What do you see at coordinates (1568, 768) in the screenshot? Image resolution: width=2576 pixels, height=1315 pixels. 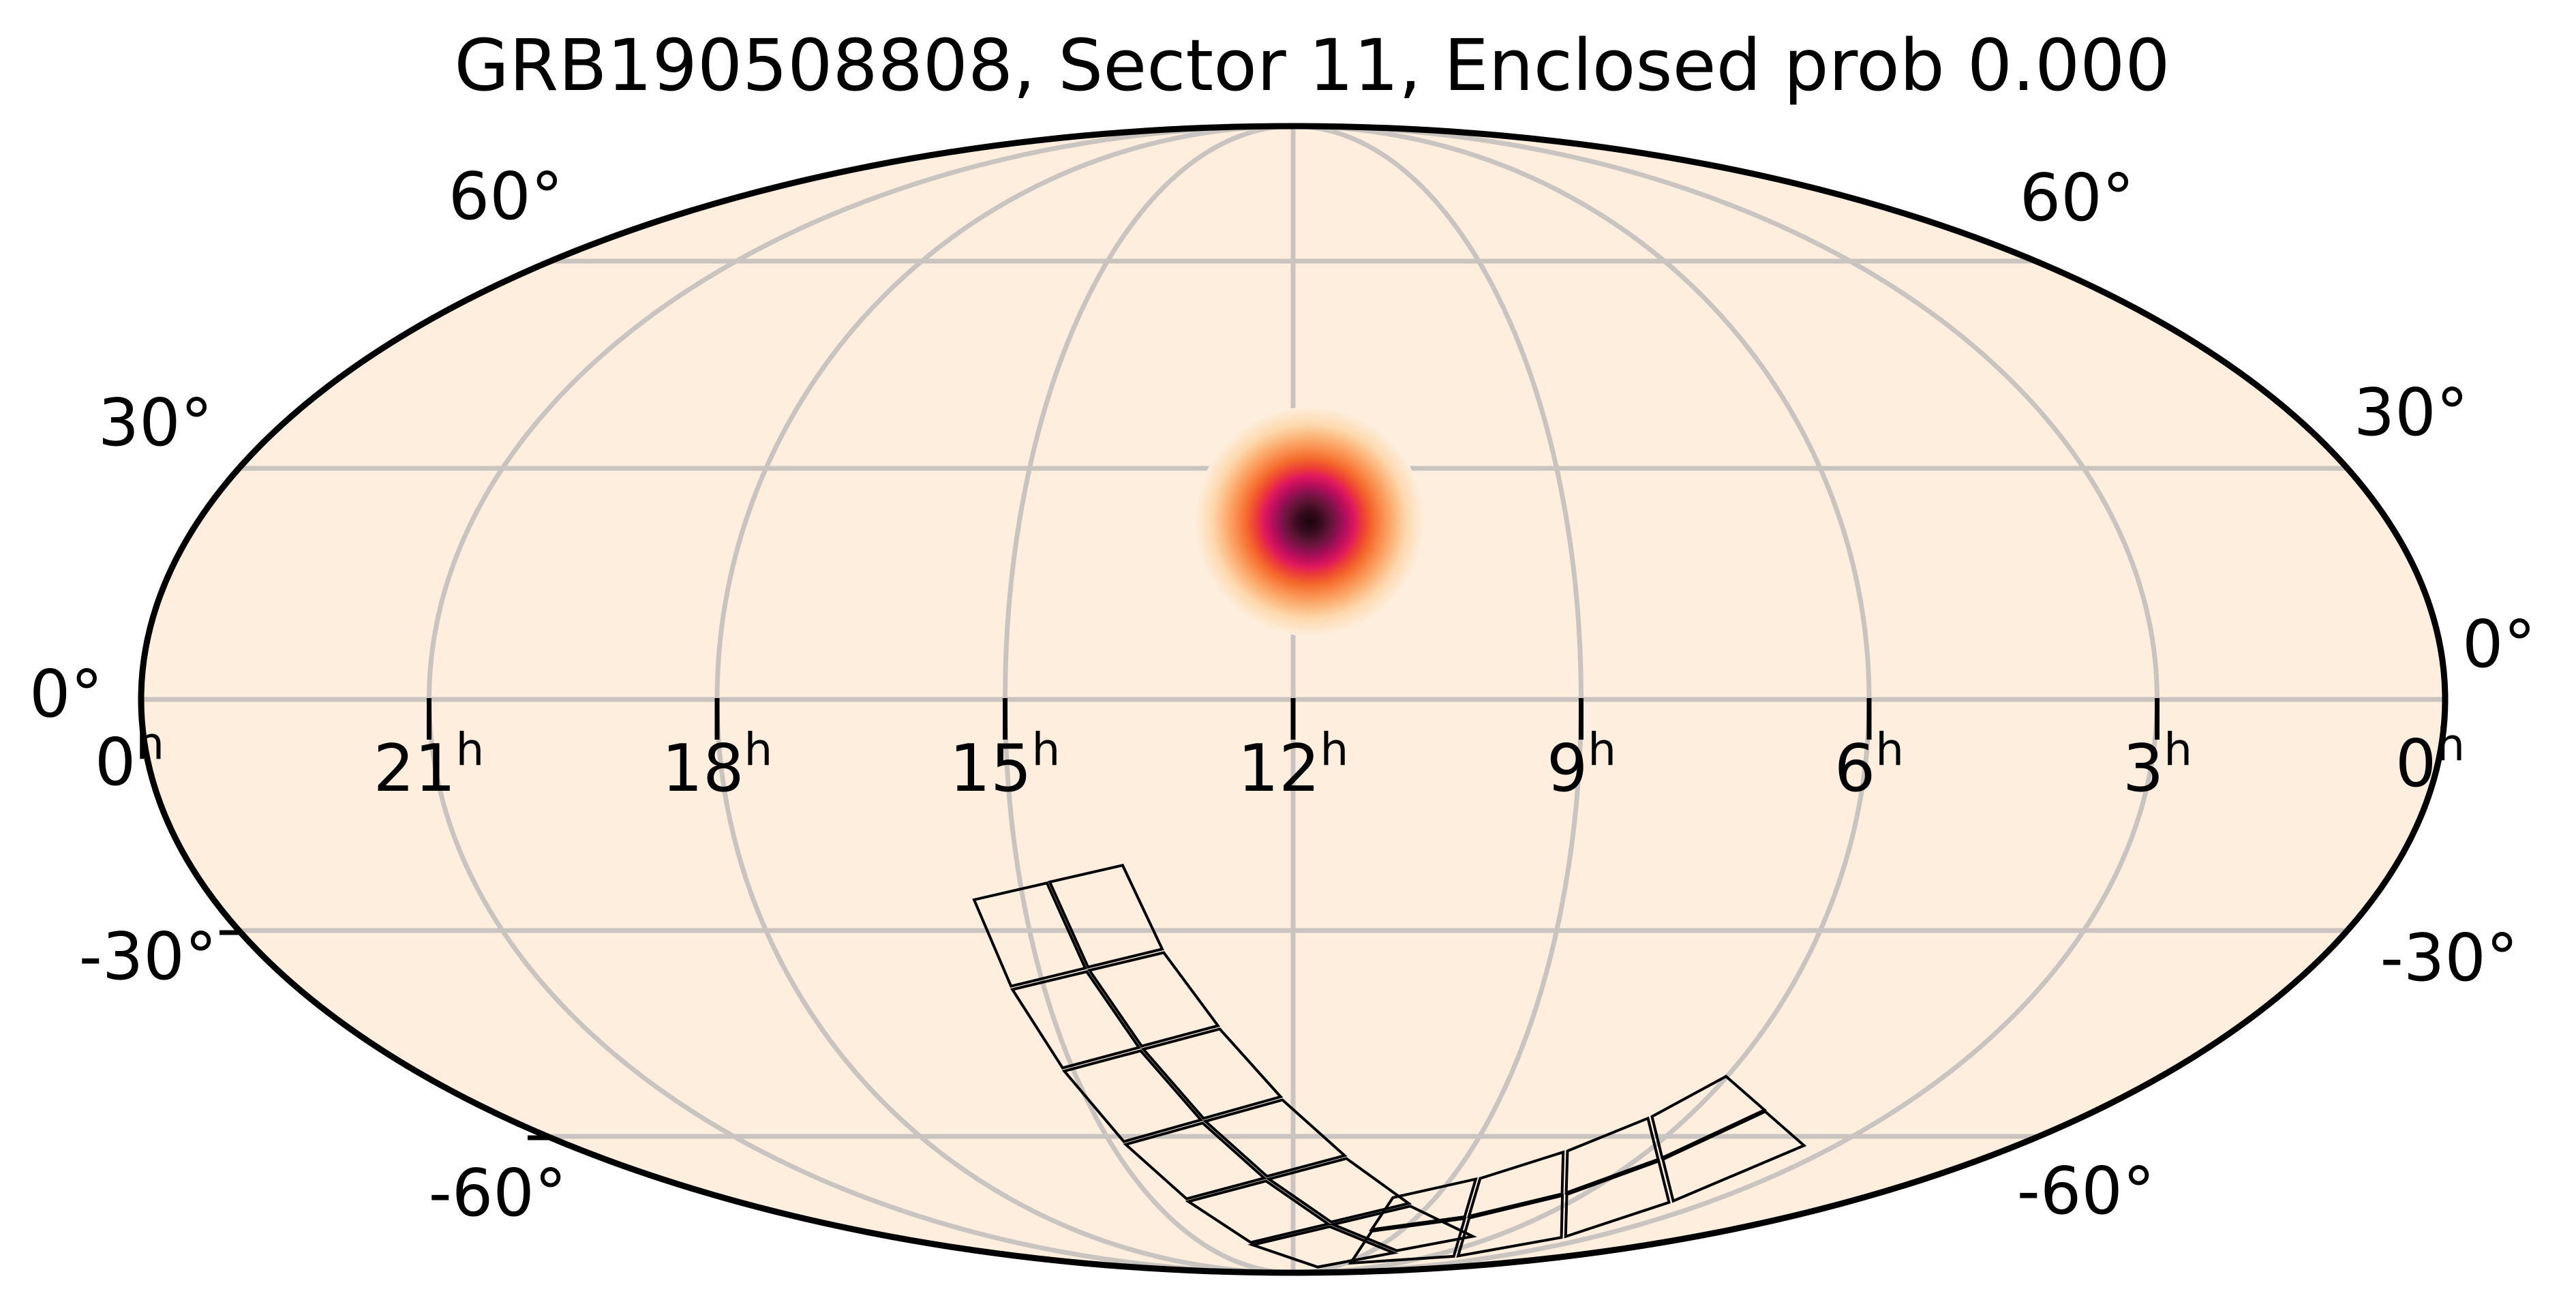 I see `ra-label-number: 9` at bounding box center [1568, 768].